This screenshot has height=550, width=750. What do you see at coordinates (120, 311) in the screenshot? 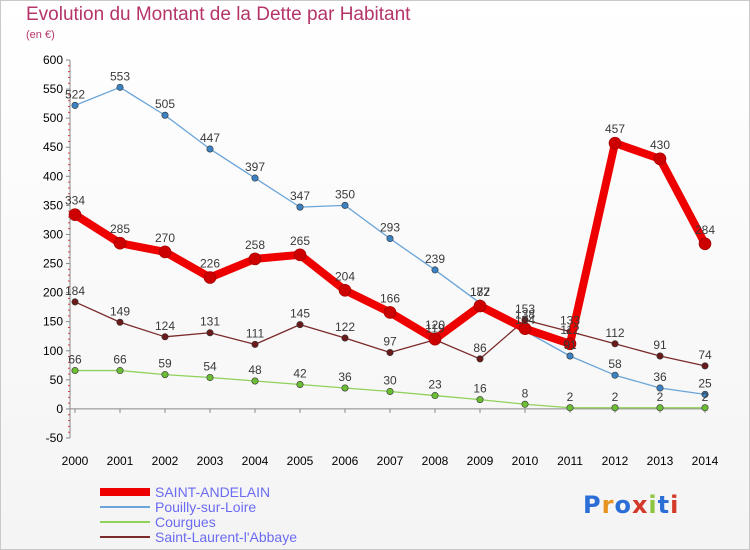
I see `data-label-saint-laurent-l-abbaye: 149` at bounding box center [120, 311].